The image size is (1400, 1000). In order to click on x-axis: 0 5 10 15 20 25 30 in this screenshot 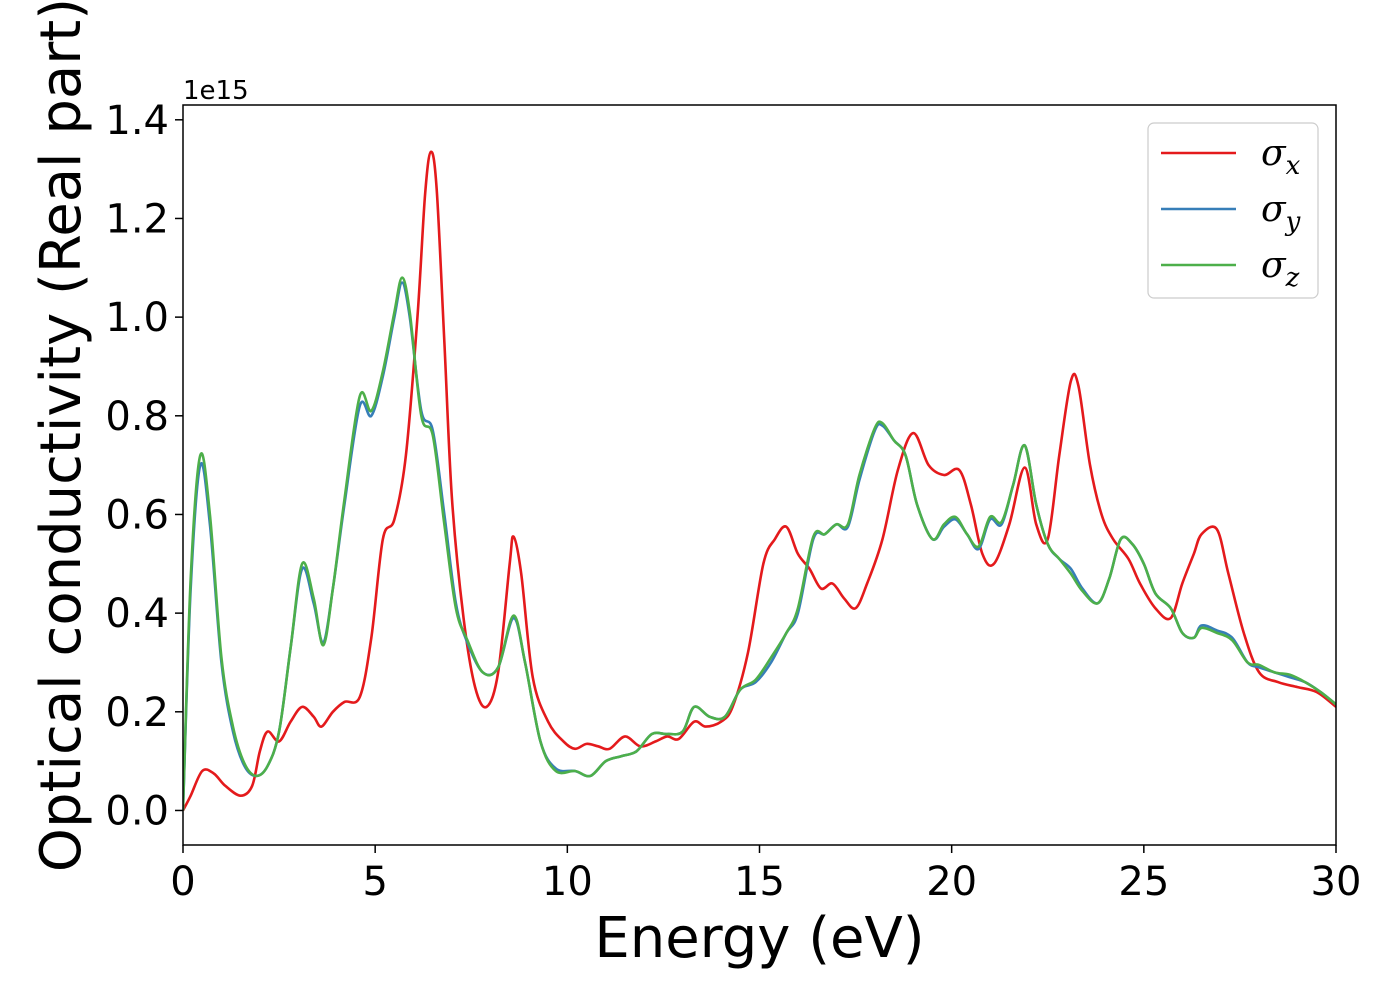, I will do `click(765, 875)`.